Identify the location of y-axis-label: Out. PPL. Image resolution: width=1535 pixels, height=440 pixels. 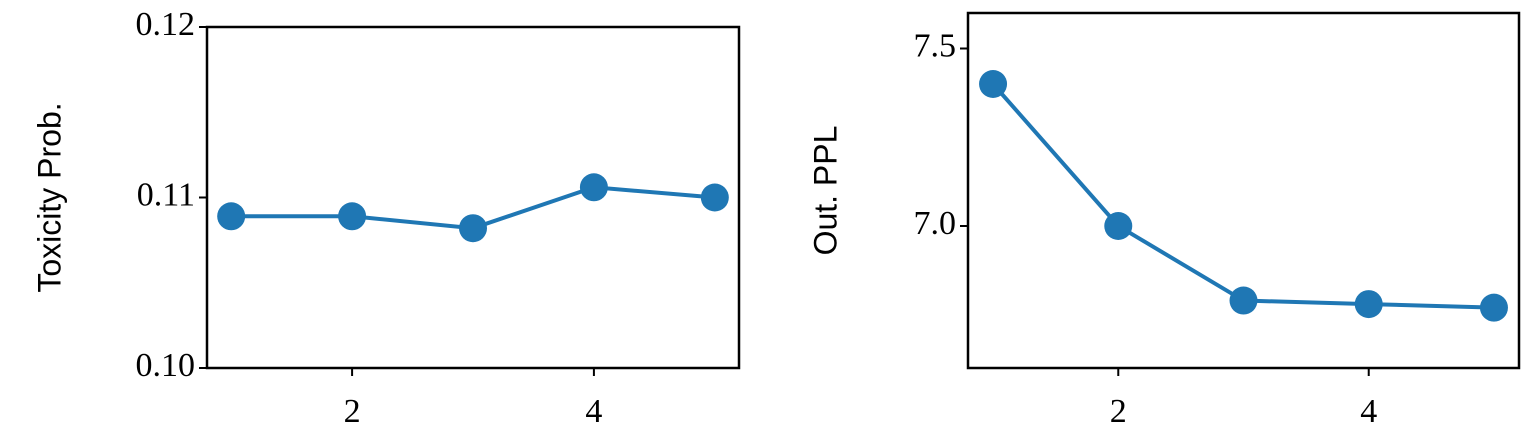
(825, 191).